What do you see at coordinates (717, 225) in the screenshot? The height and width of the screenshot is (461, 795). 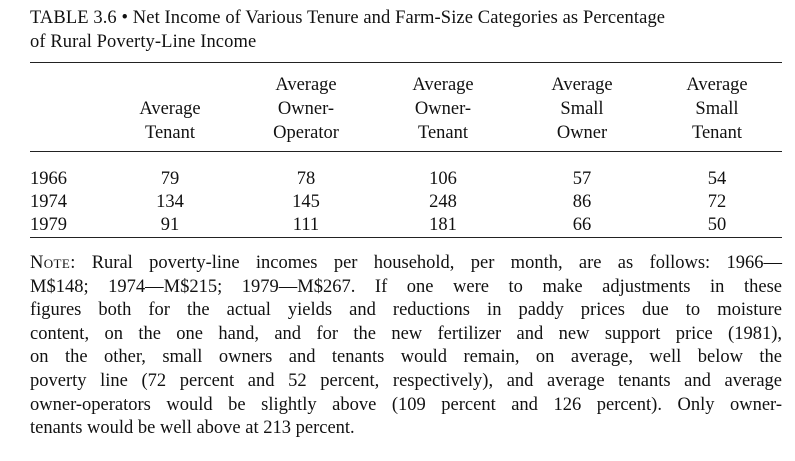 I see `table-cell: 50` at bounding box center [717, 225].